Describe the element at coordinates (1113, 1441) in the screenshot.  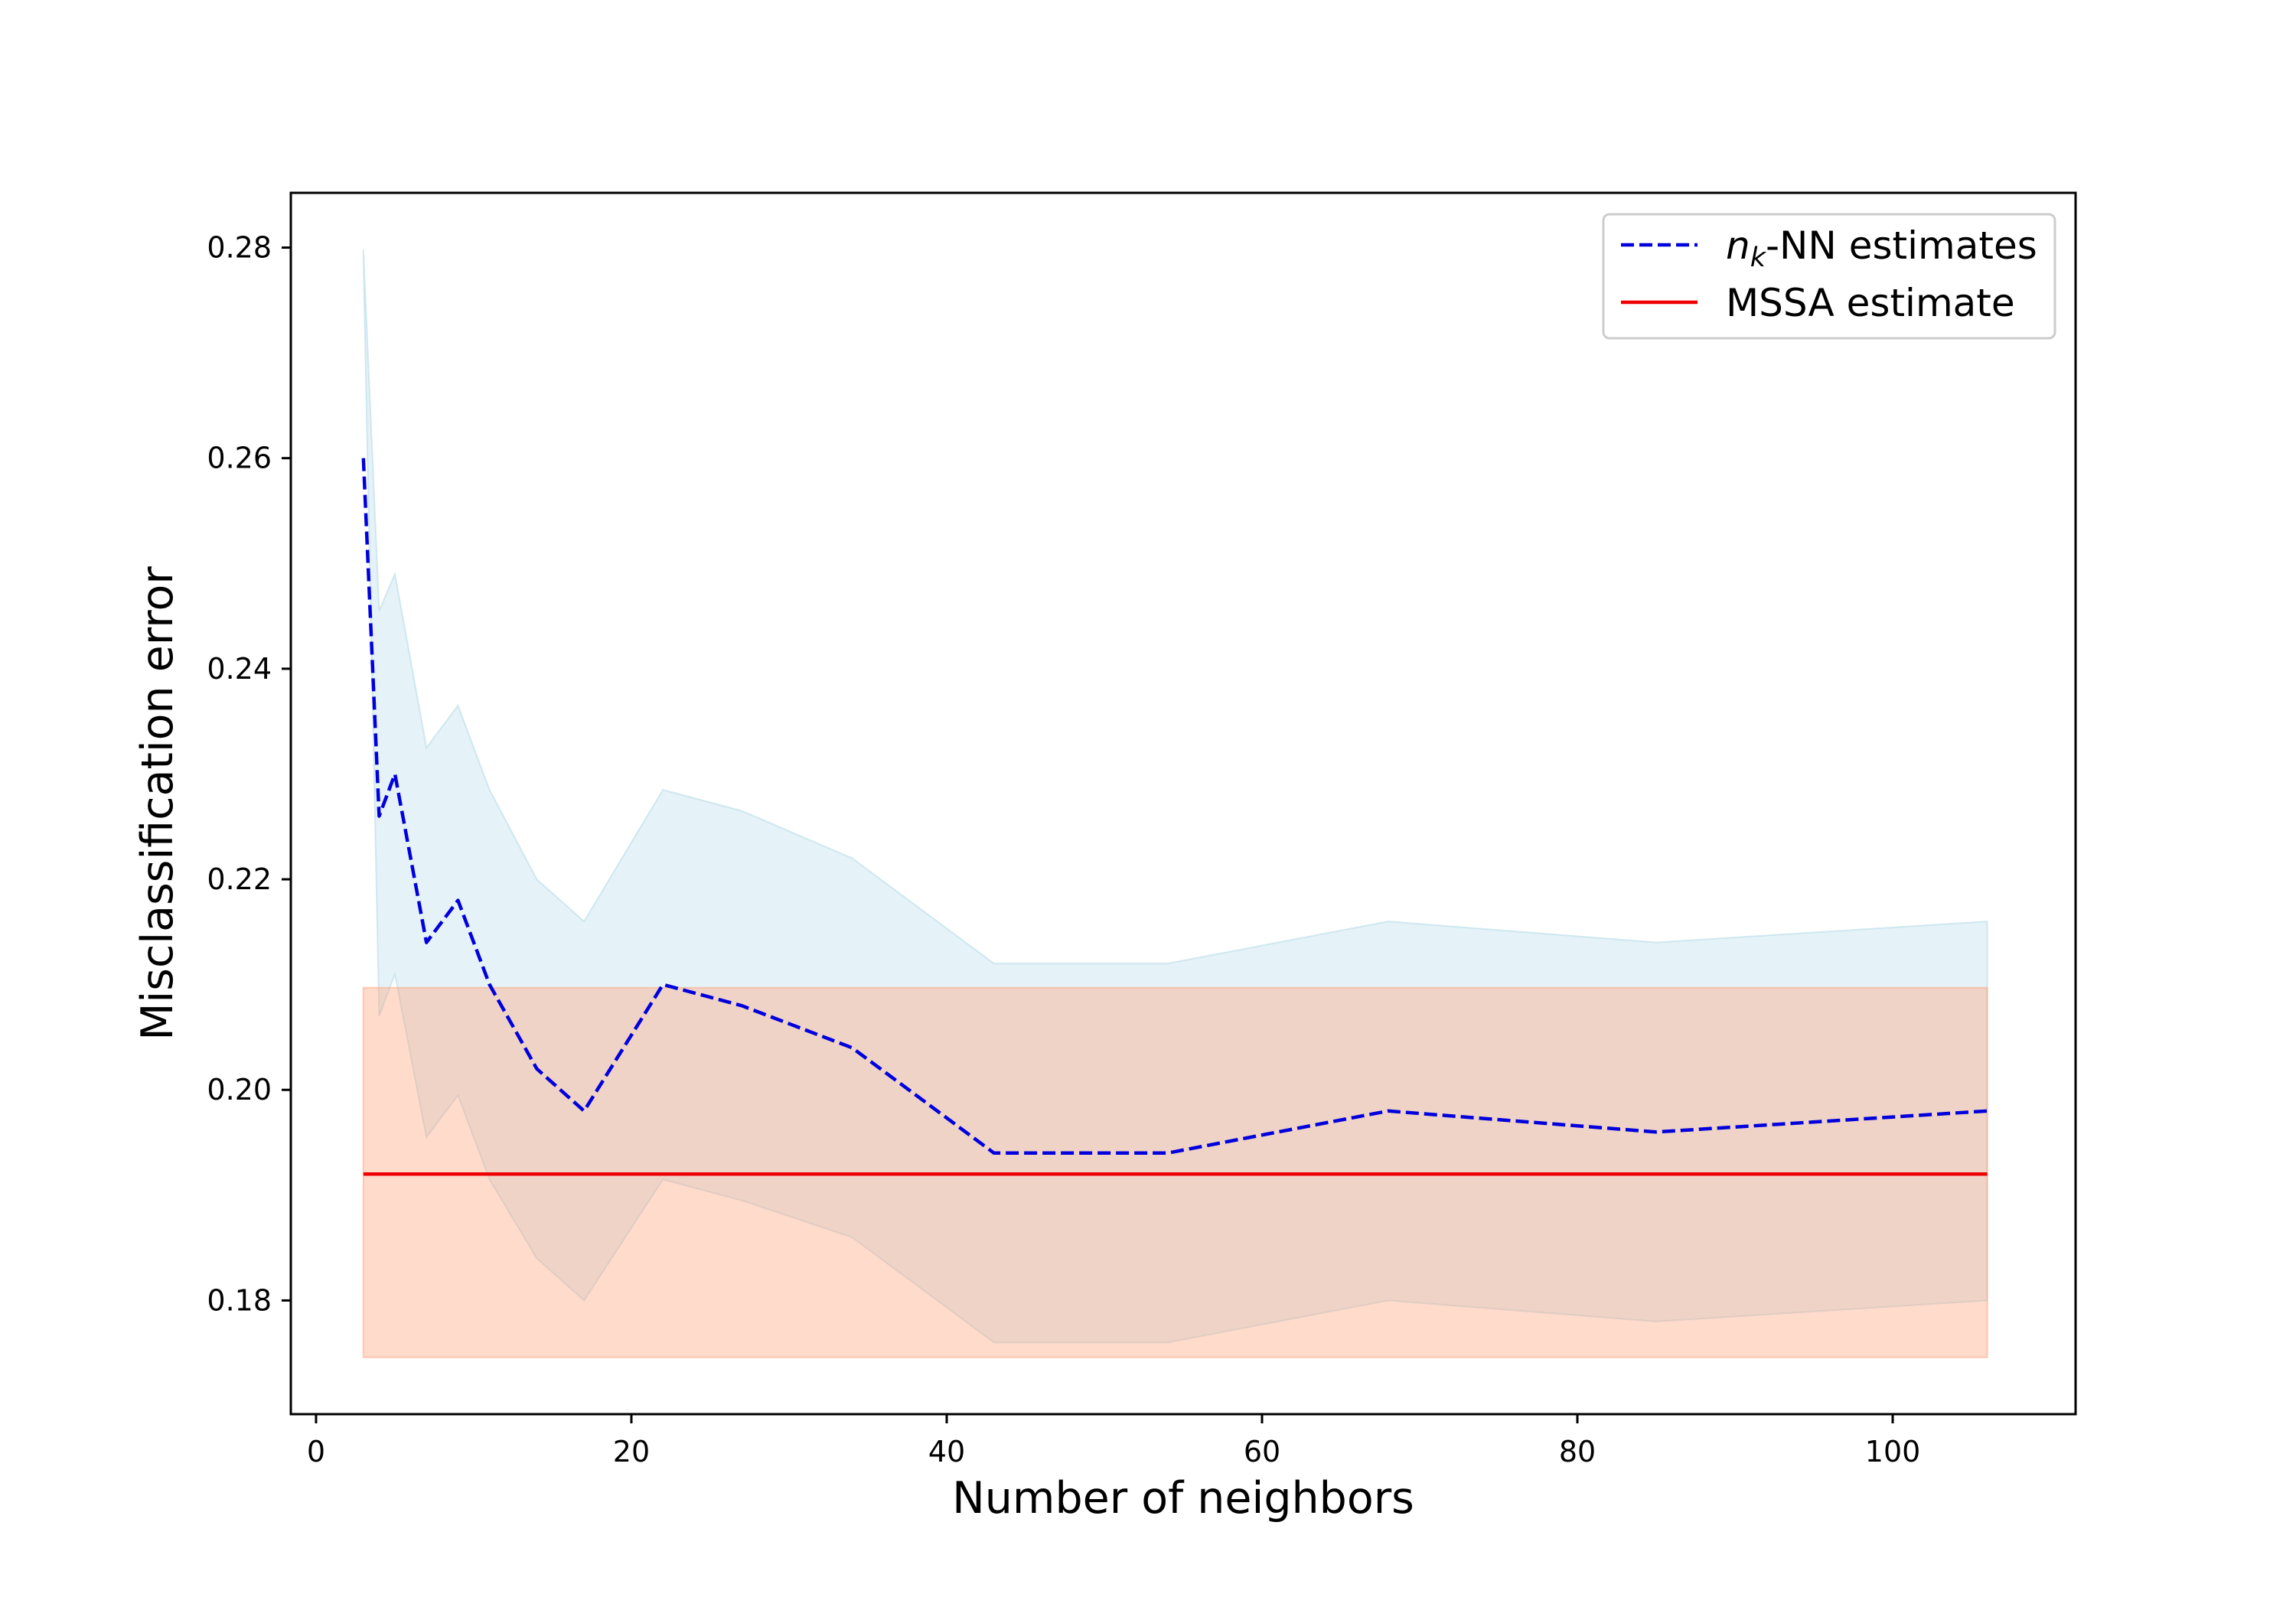
I see `x-axis-ticks: 0 20 40 60 80 100` at that location.